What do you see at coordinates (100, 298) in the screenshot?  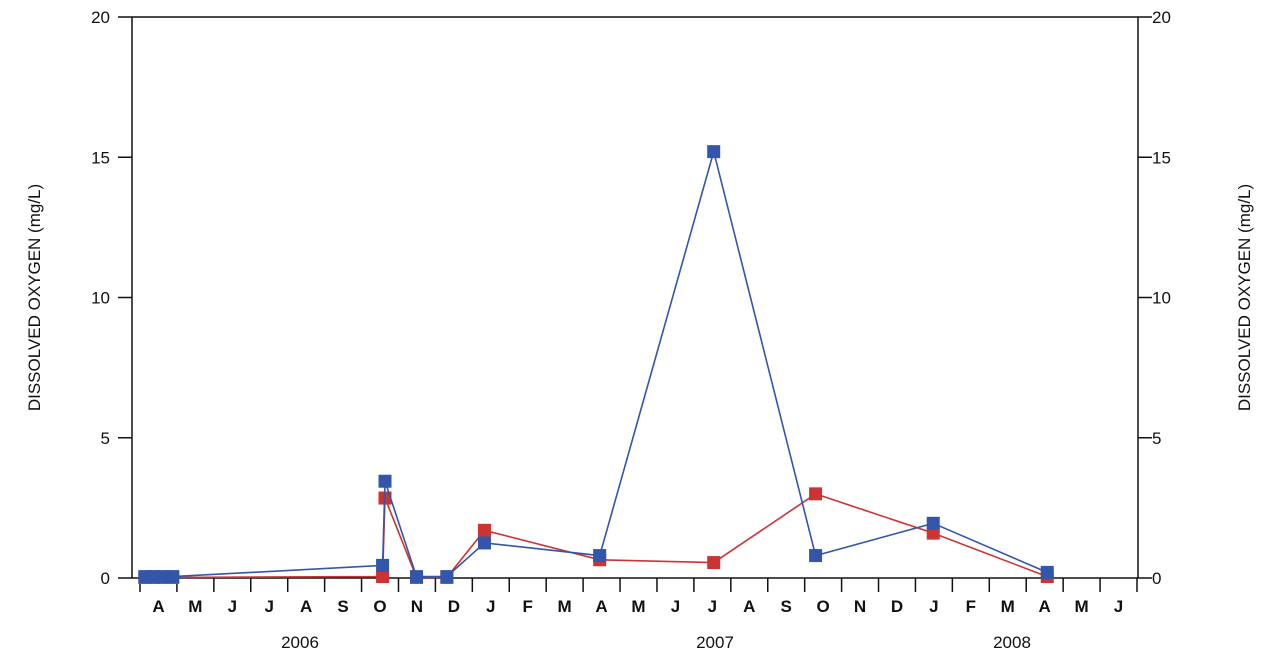 I see `y-tick-label-left: 10` at bounding box center [100, 298].